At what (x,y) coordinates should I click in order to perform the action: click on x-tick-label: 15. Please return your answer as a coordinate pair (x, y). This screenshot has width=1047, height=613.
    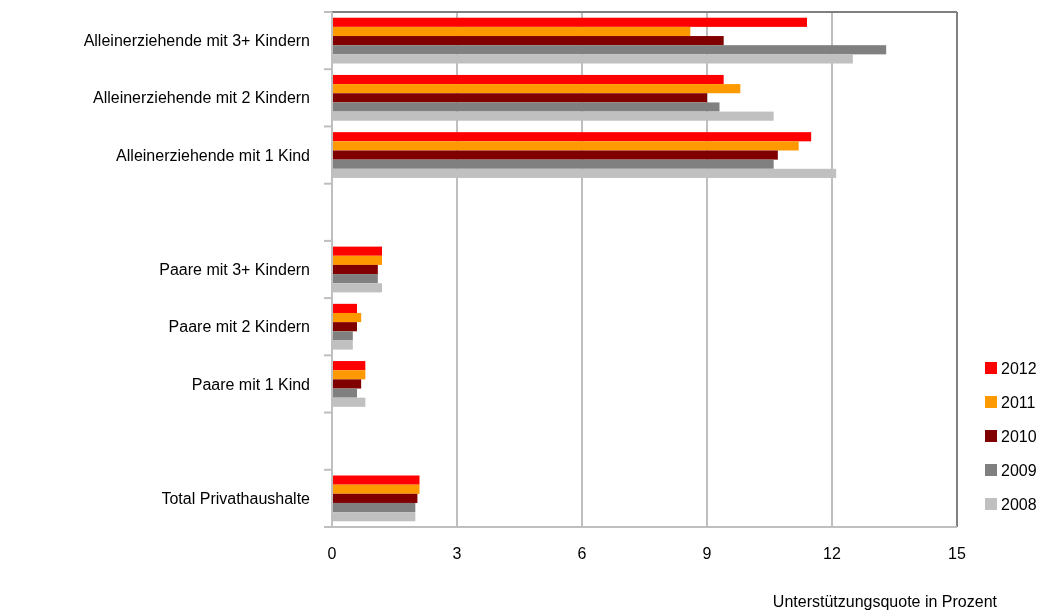
    Looking at the image, I should click on (957, 553).